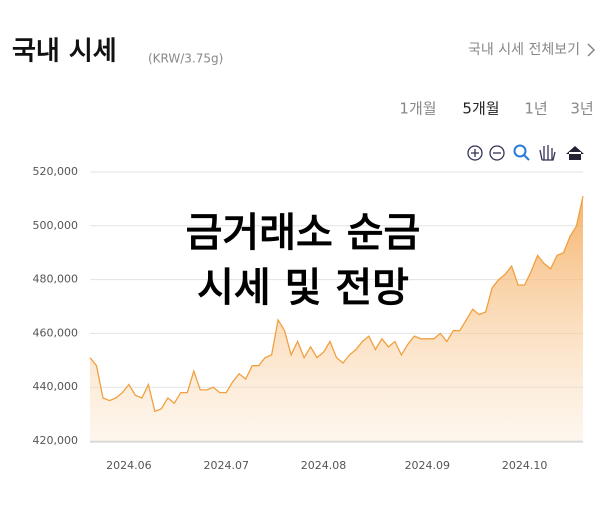 The image size is (608, 509). Describe the element at coordinates (56, 279) in the screenshot. I see `y-tick-label: 480,000` at that location.